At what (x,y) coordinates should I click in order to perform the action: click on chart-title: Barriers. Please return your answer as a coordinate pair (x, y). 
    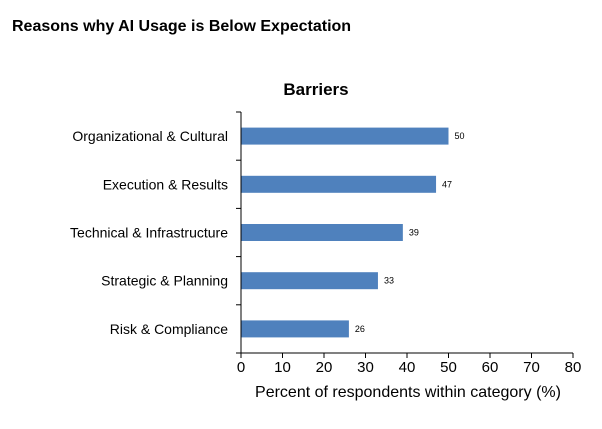
    Looking at the image, I should click on (315, 89).